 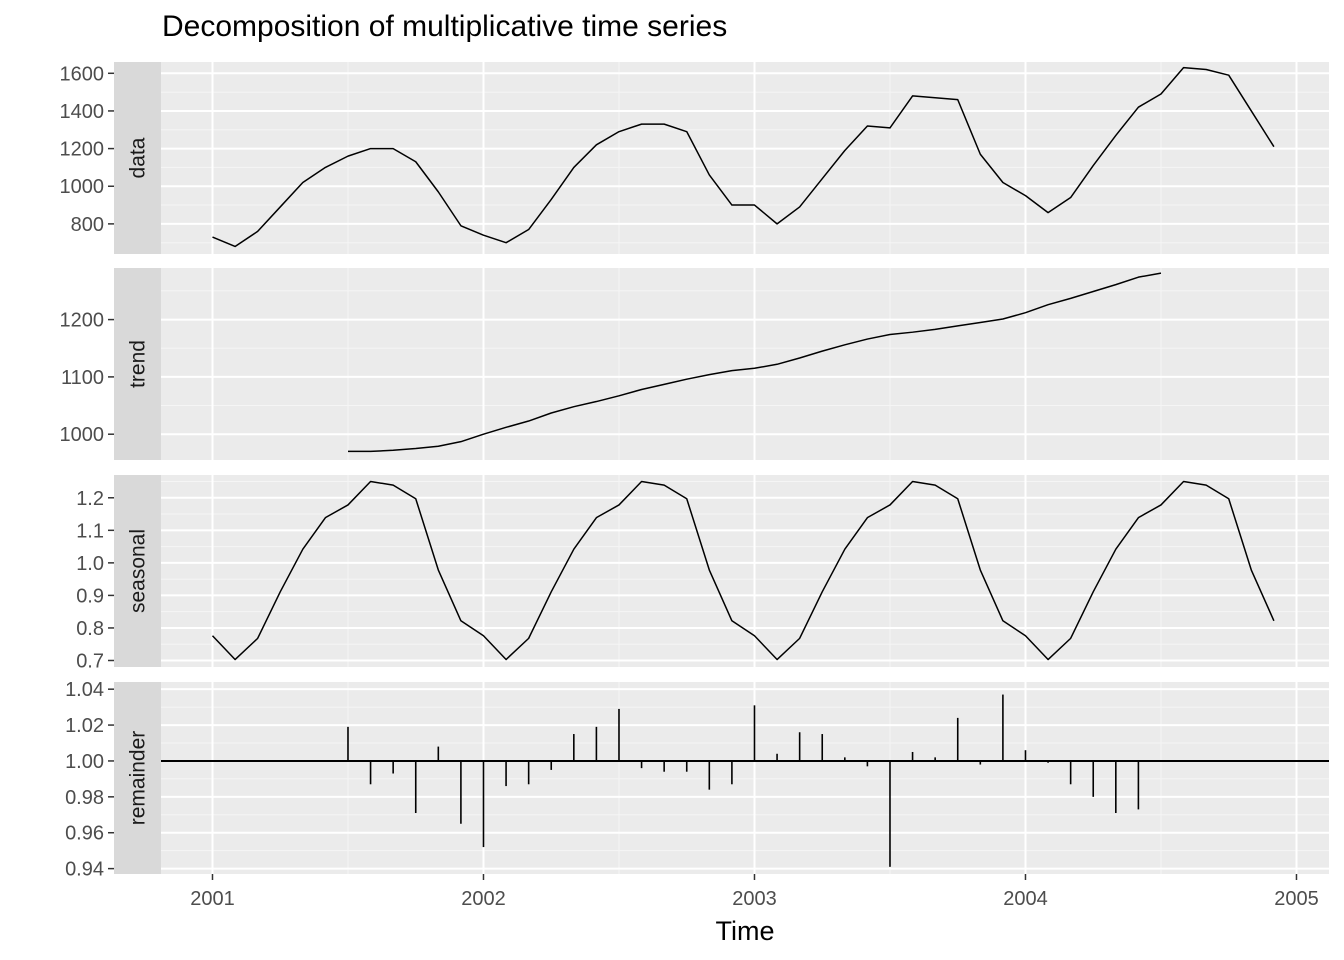 I want to click on series-line-seasonal, so click(x=743, y=570).